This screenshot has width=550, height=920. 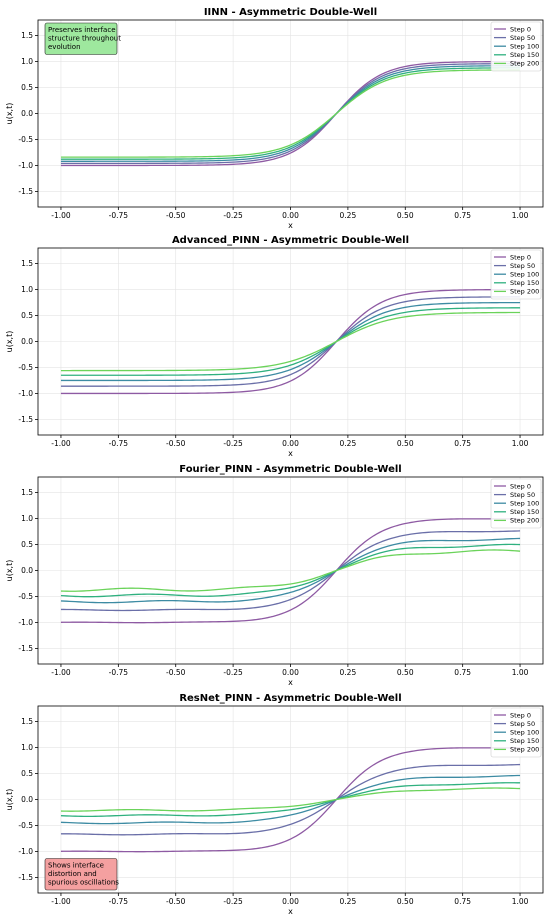 I want to click on annotation-text: Shows interface, so click(x=76, y=866).